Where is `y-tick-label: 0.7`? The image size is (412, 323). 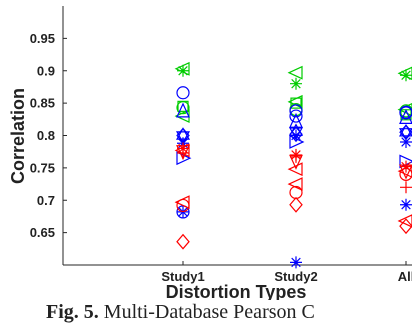 y-tick-label: 0.7 is located at coordinates (46, 200).